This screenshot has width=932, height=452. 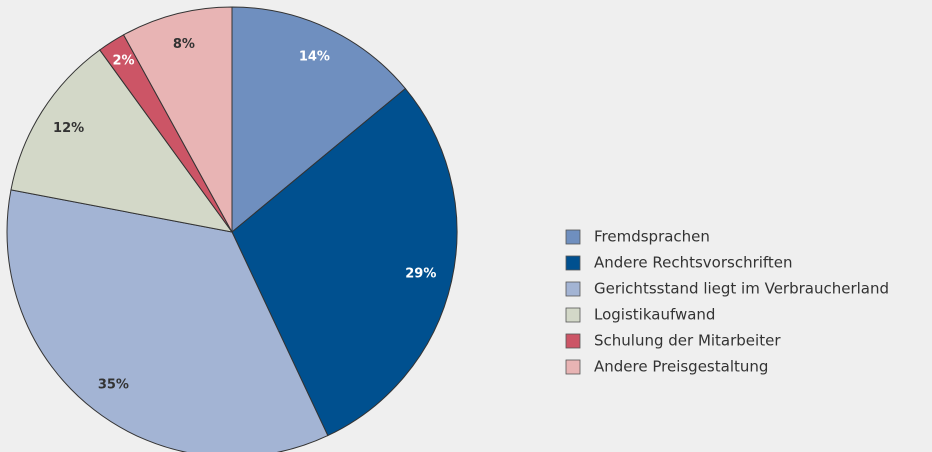 What do you see at coordinates (741, 289) in the screenshot?
I see `legend-label: Gerichtsstand liegt im Verbraucherland` at bounding box center [741, 289].